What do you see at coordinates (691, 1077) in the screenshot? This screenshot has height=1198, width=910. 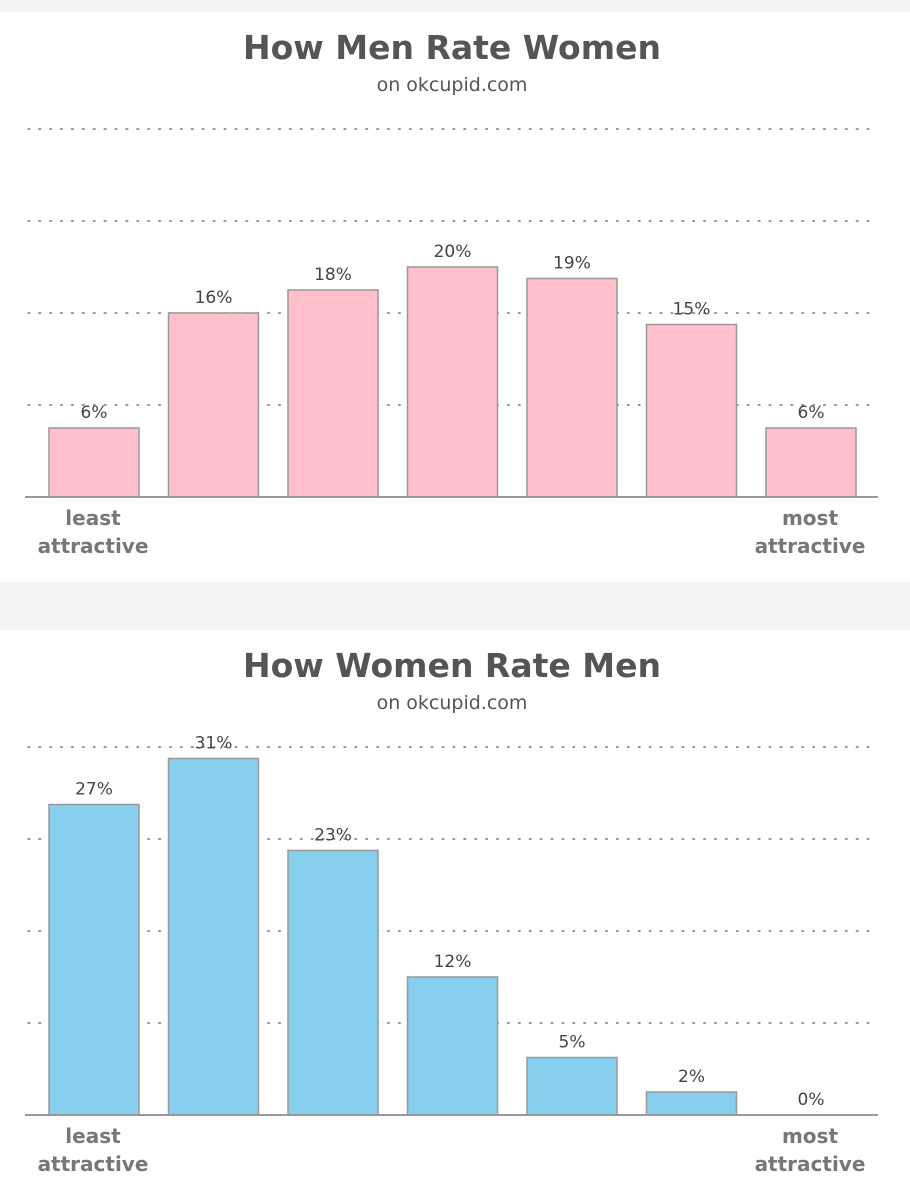 I see `data-label: 2%` at bounding box center [691, 1077].